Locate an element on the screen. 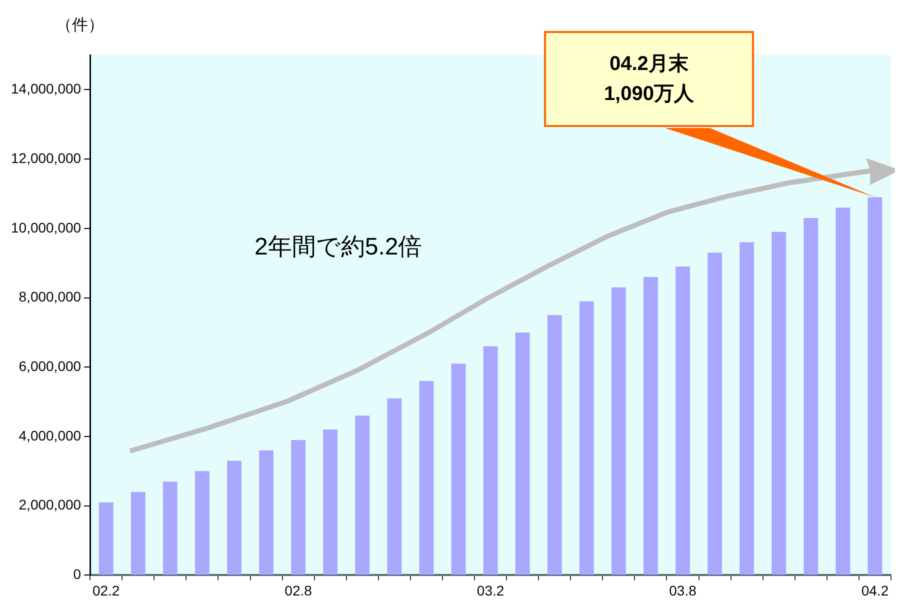  x-tick-label: 03.2 is located at coordinates (490, 590).